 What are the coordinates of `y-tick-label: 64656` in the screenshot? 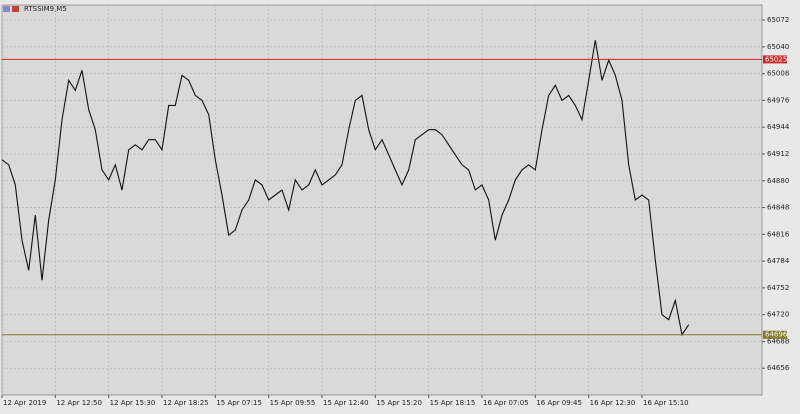 It's located at (778, 368).